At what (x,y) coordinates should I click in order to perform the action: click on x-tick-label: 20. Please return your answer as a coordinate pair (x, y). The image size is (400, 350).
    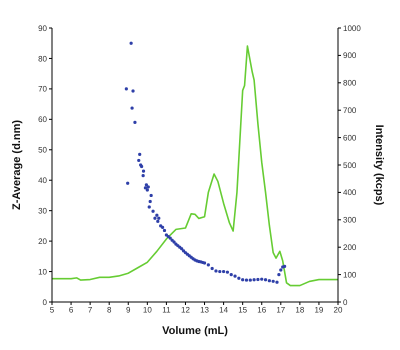
    Looking at the image, I should click on (338, 310).